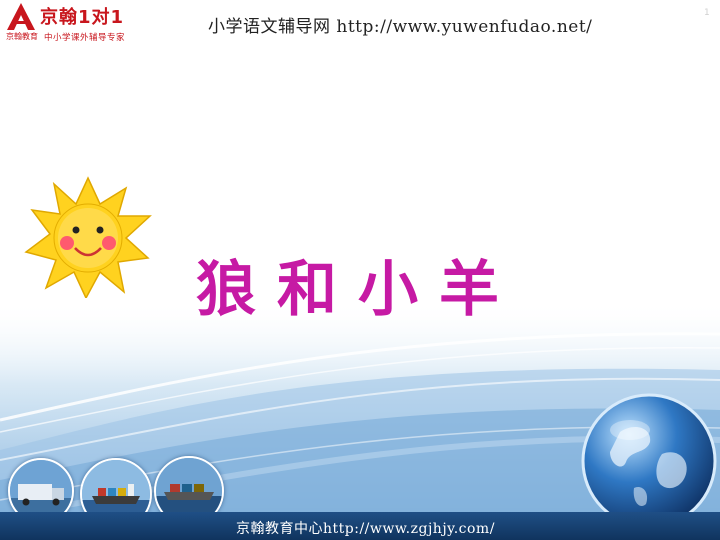  What do you see at coordinates (365, 529) in the screenshot?
I see `footer-text: 京翰教育中心http://www.zgjhjy.com/` at bounding box center [365, 529].